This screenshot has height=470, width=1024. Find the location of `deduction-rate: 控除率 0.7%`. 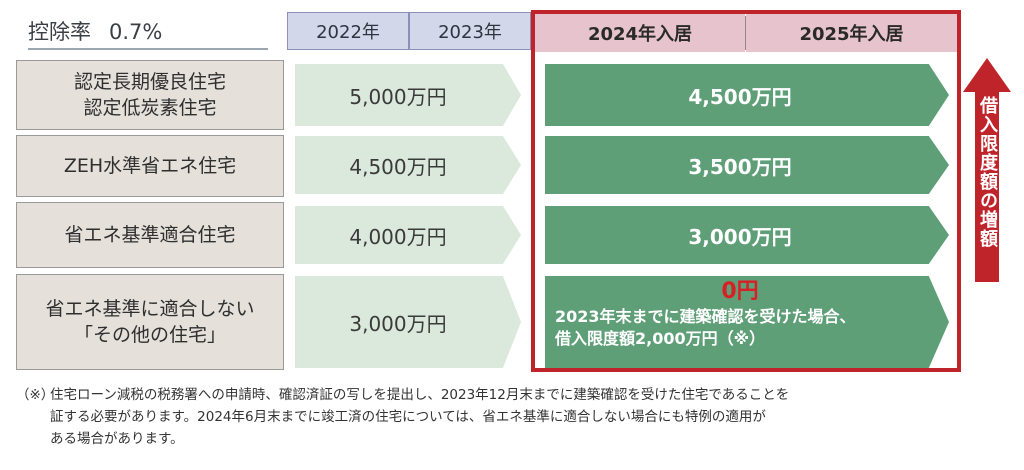

deduction-rate: 控除率 0.7% is located at coordinates (148, 32).